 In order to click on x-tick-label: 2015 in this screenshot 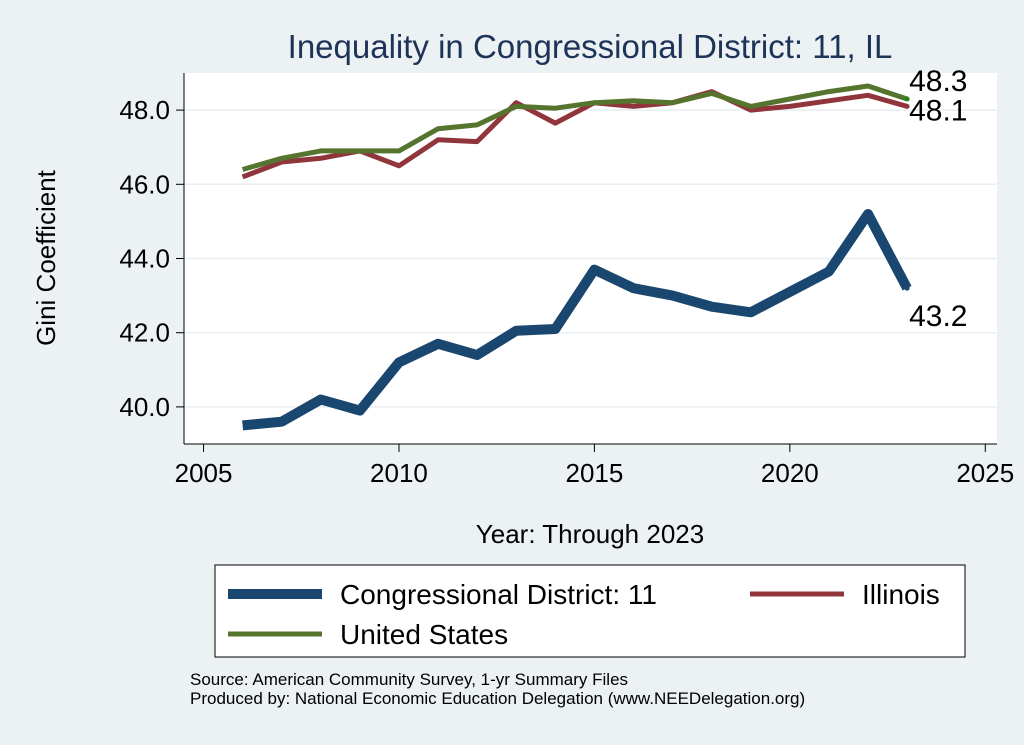, I will do `click(594, 473)`.